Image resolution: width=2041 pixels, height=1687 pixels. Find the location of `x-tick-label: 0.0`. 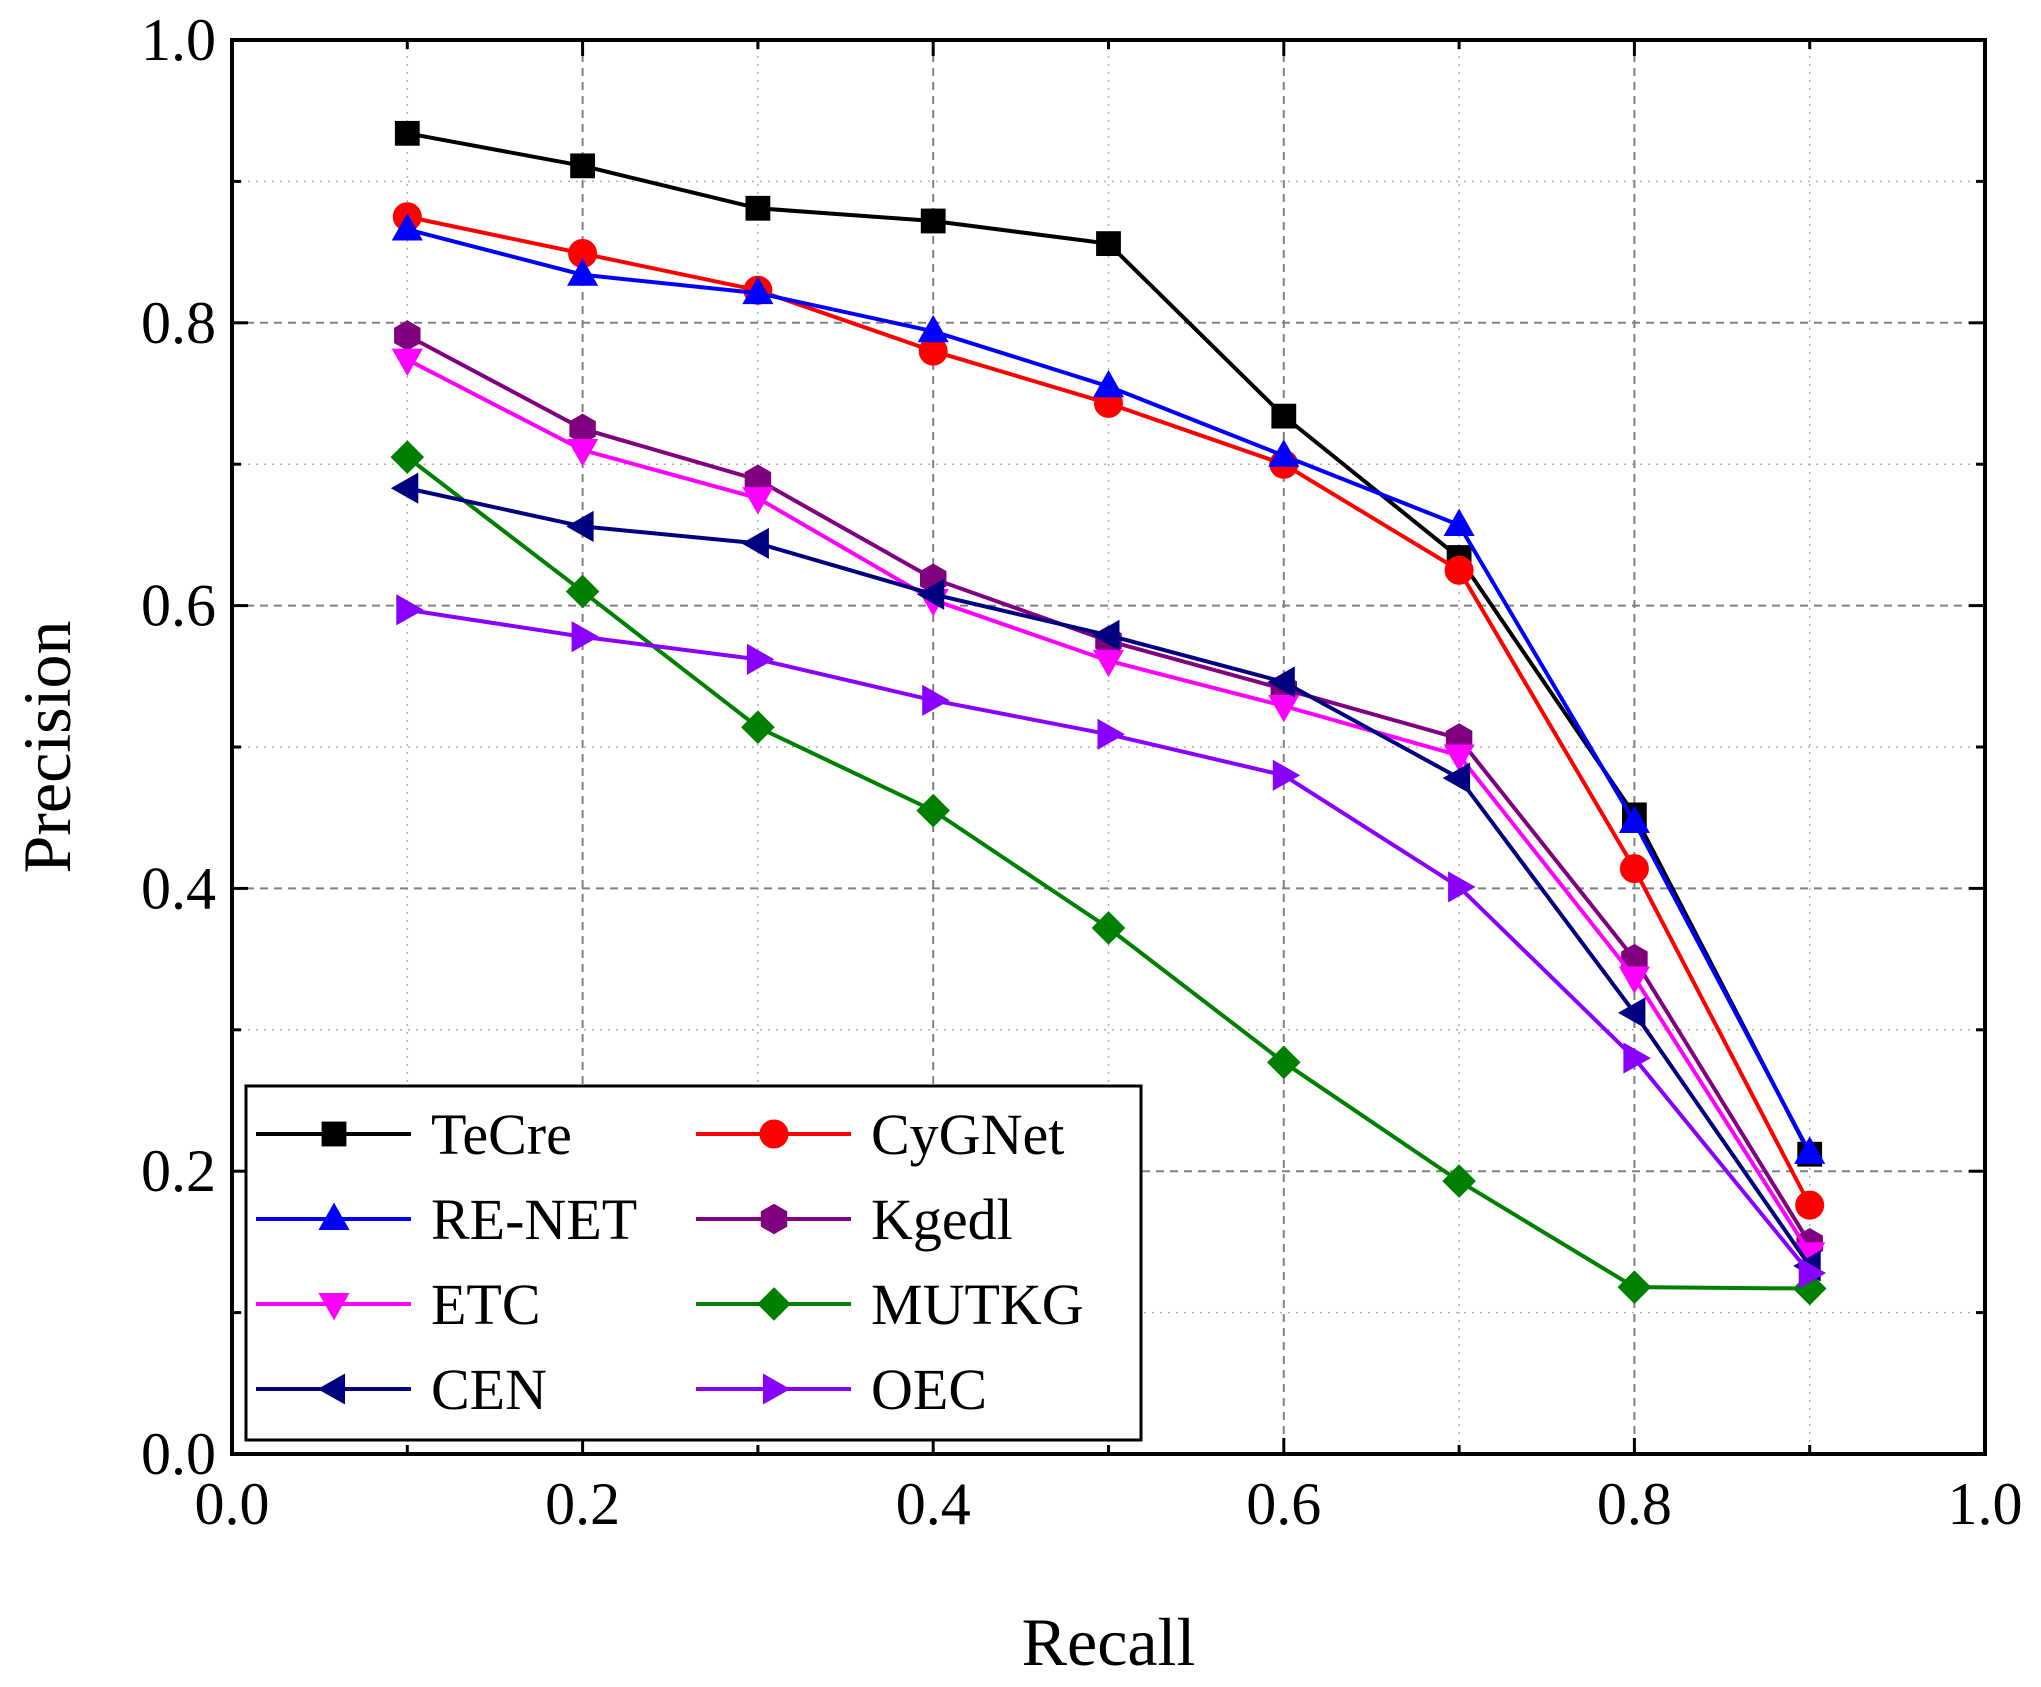

x-tick-label: 0.0 is located at coordinates (232, 1504).